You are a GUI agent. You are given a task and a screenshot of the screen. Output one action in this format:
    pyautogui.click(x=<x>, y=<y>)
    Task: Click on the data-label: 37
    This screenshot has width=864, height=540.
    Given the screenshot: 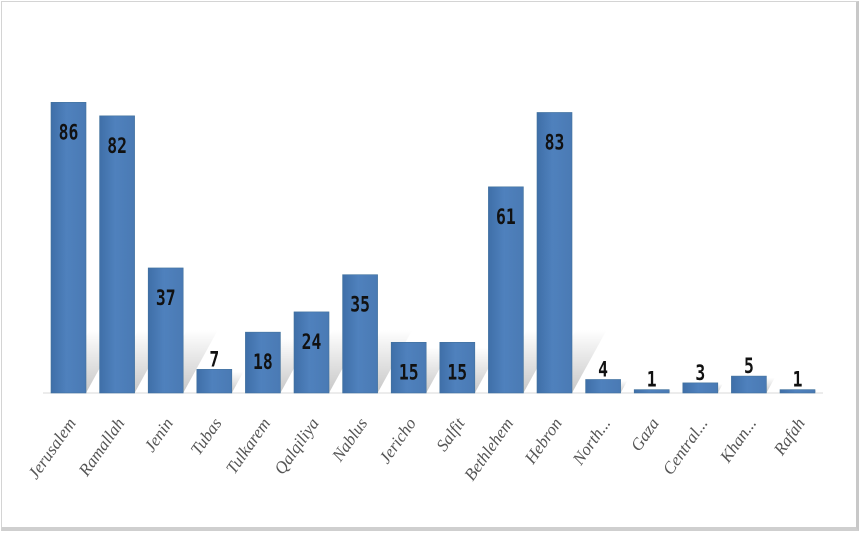 What is the action you would take?
    pyautogui.click(x=166, y=298)
    